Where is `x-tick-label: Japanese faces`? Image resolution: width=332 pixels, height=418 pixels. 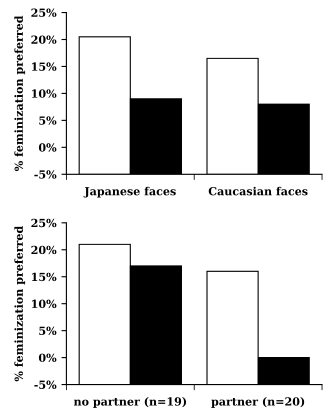
x-tick-label: Japanese faces is located at coordinates (130, 192).